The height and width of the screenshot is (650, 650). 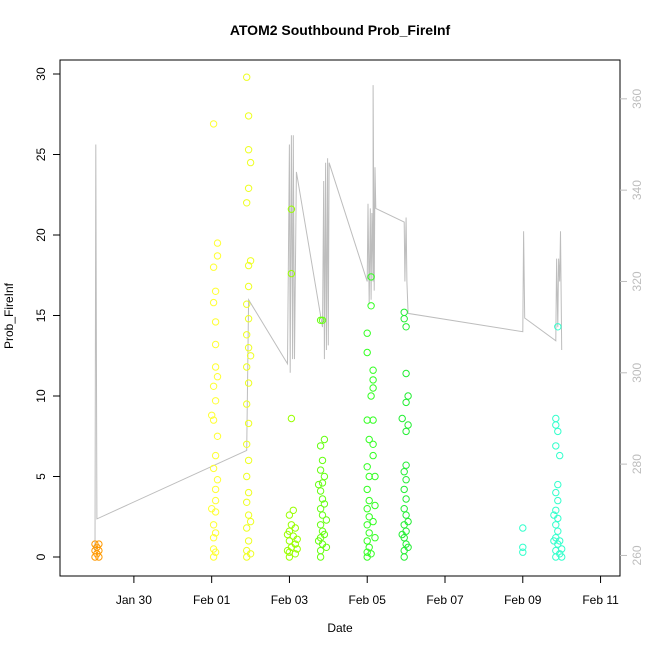 I want to click on x-tick-label: Jan 30, so click(x=134, y=600).